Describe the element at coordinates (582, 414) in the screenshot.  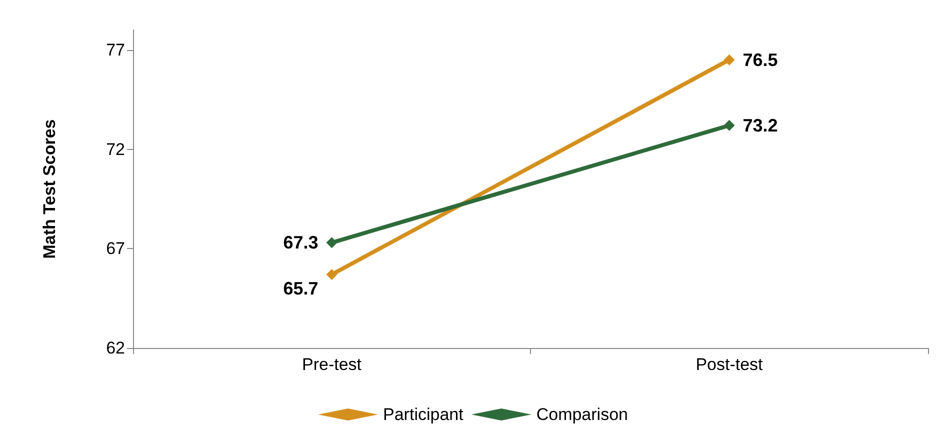
I see `legend-label: Comparison` at that location.